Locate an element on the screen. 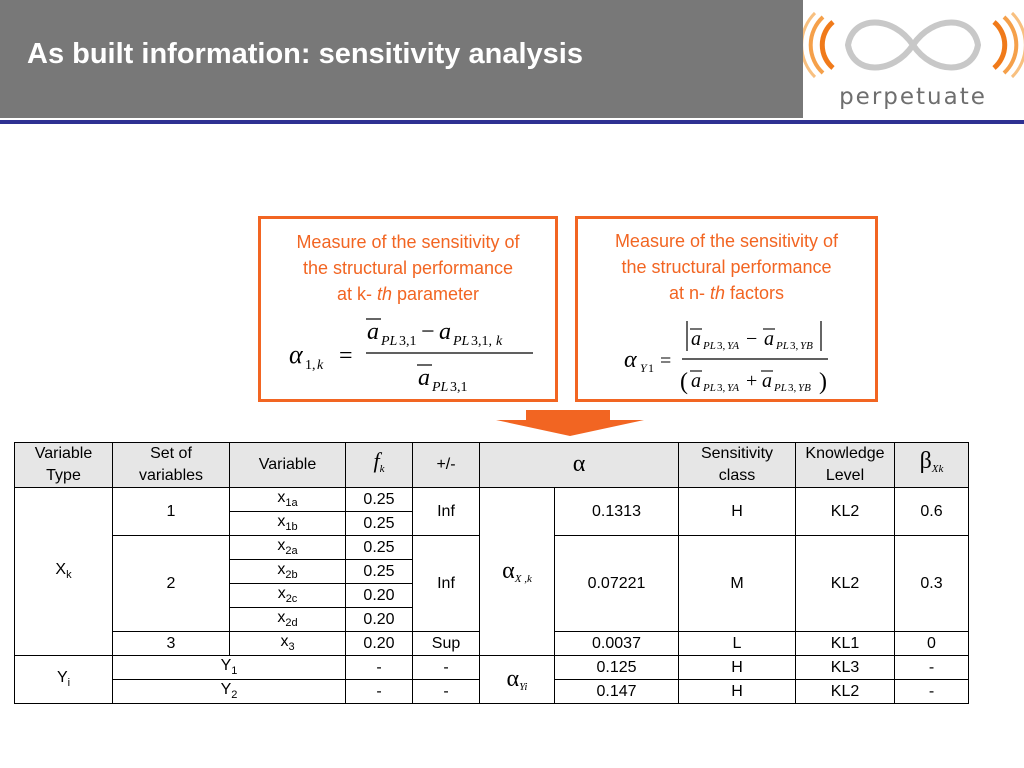 The width and height of the screenshot is (1024, 768). alpha-xk-cell: αX ,k is located at coordinates (517, 571).